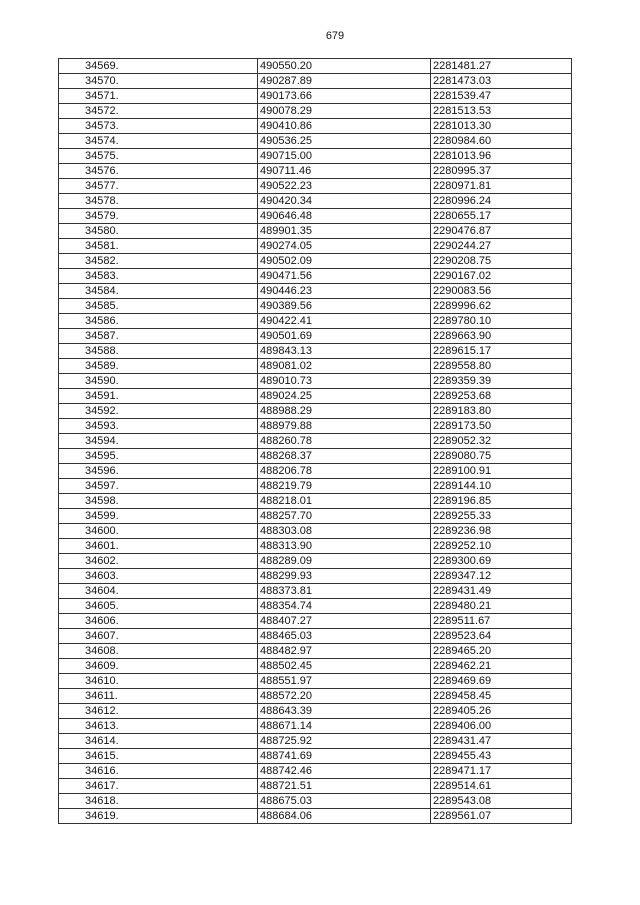  What do you see at coordinates (501, 81) in the screenshot?
I see `y-coordinate-cell: 2281473.03` at bounding box center [501, 81].